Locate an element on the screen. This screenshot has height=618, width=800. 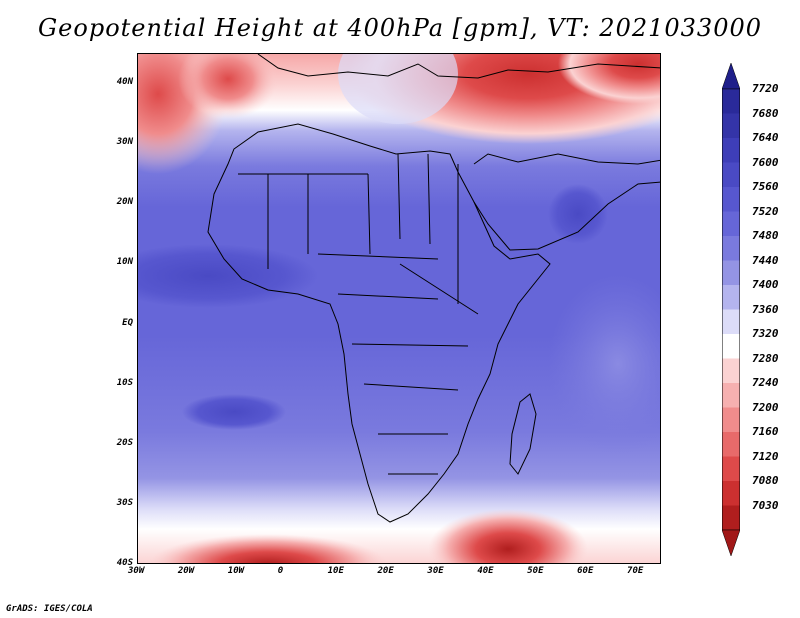
mediterranean-ridge is located at coordinates (398, 89).